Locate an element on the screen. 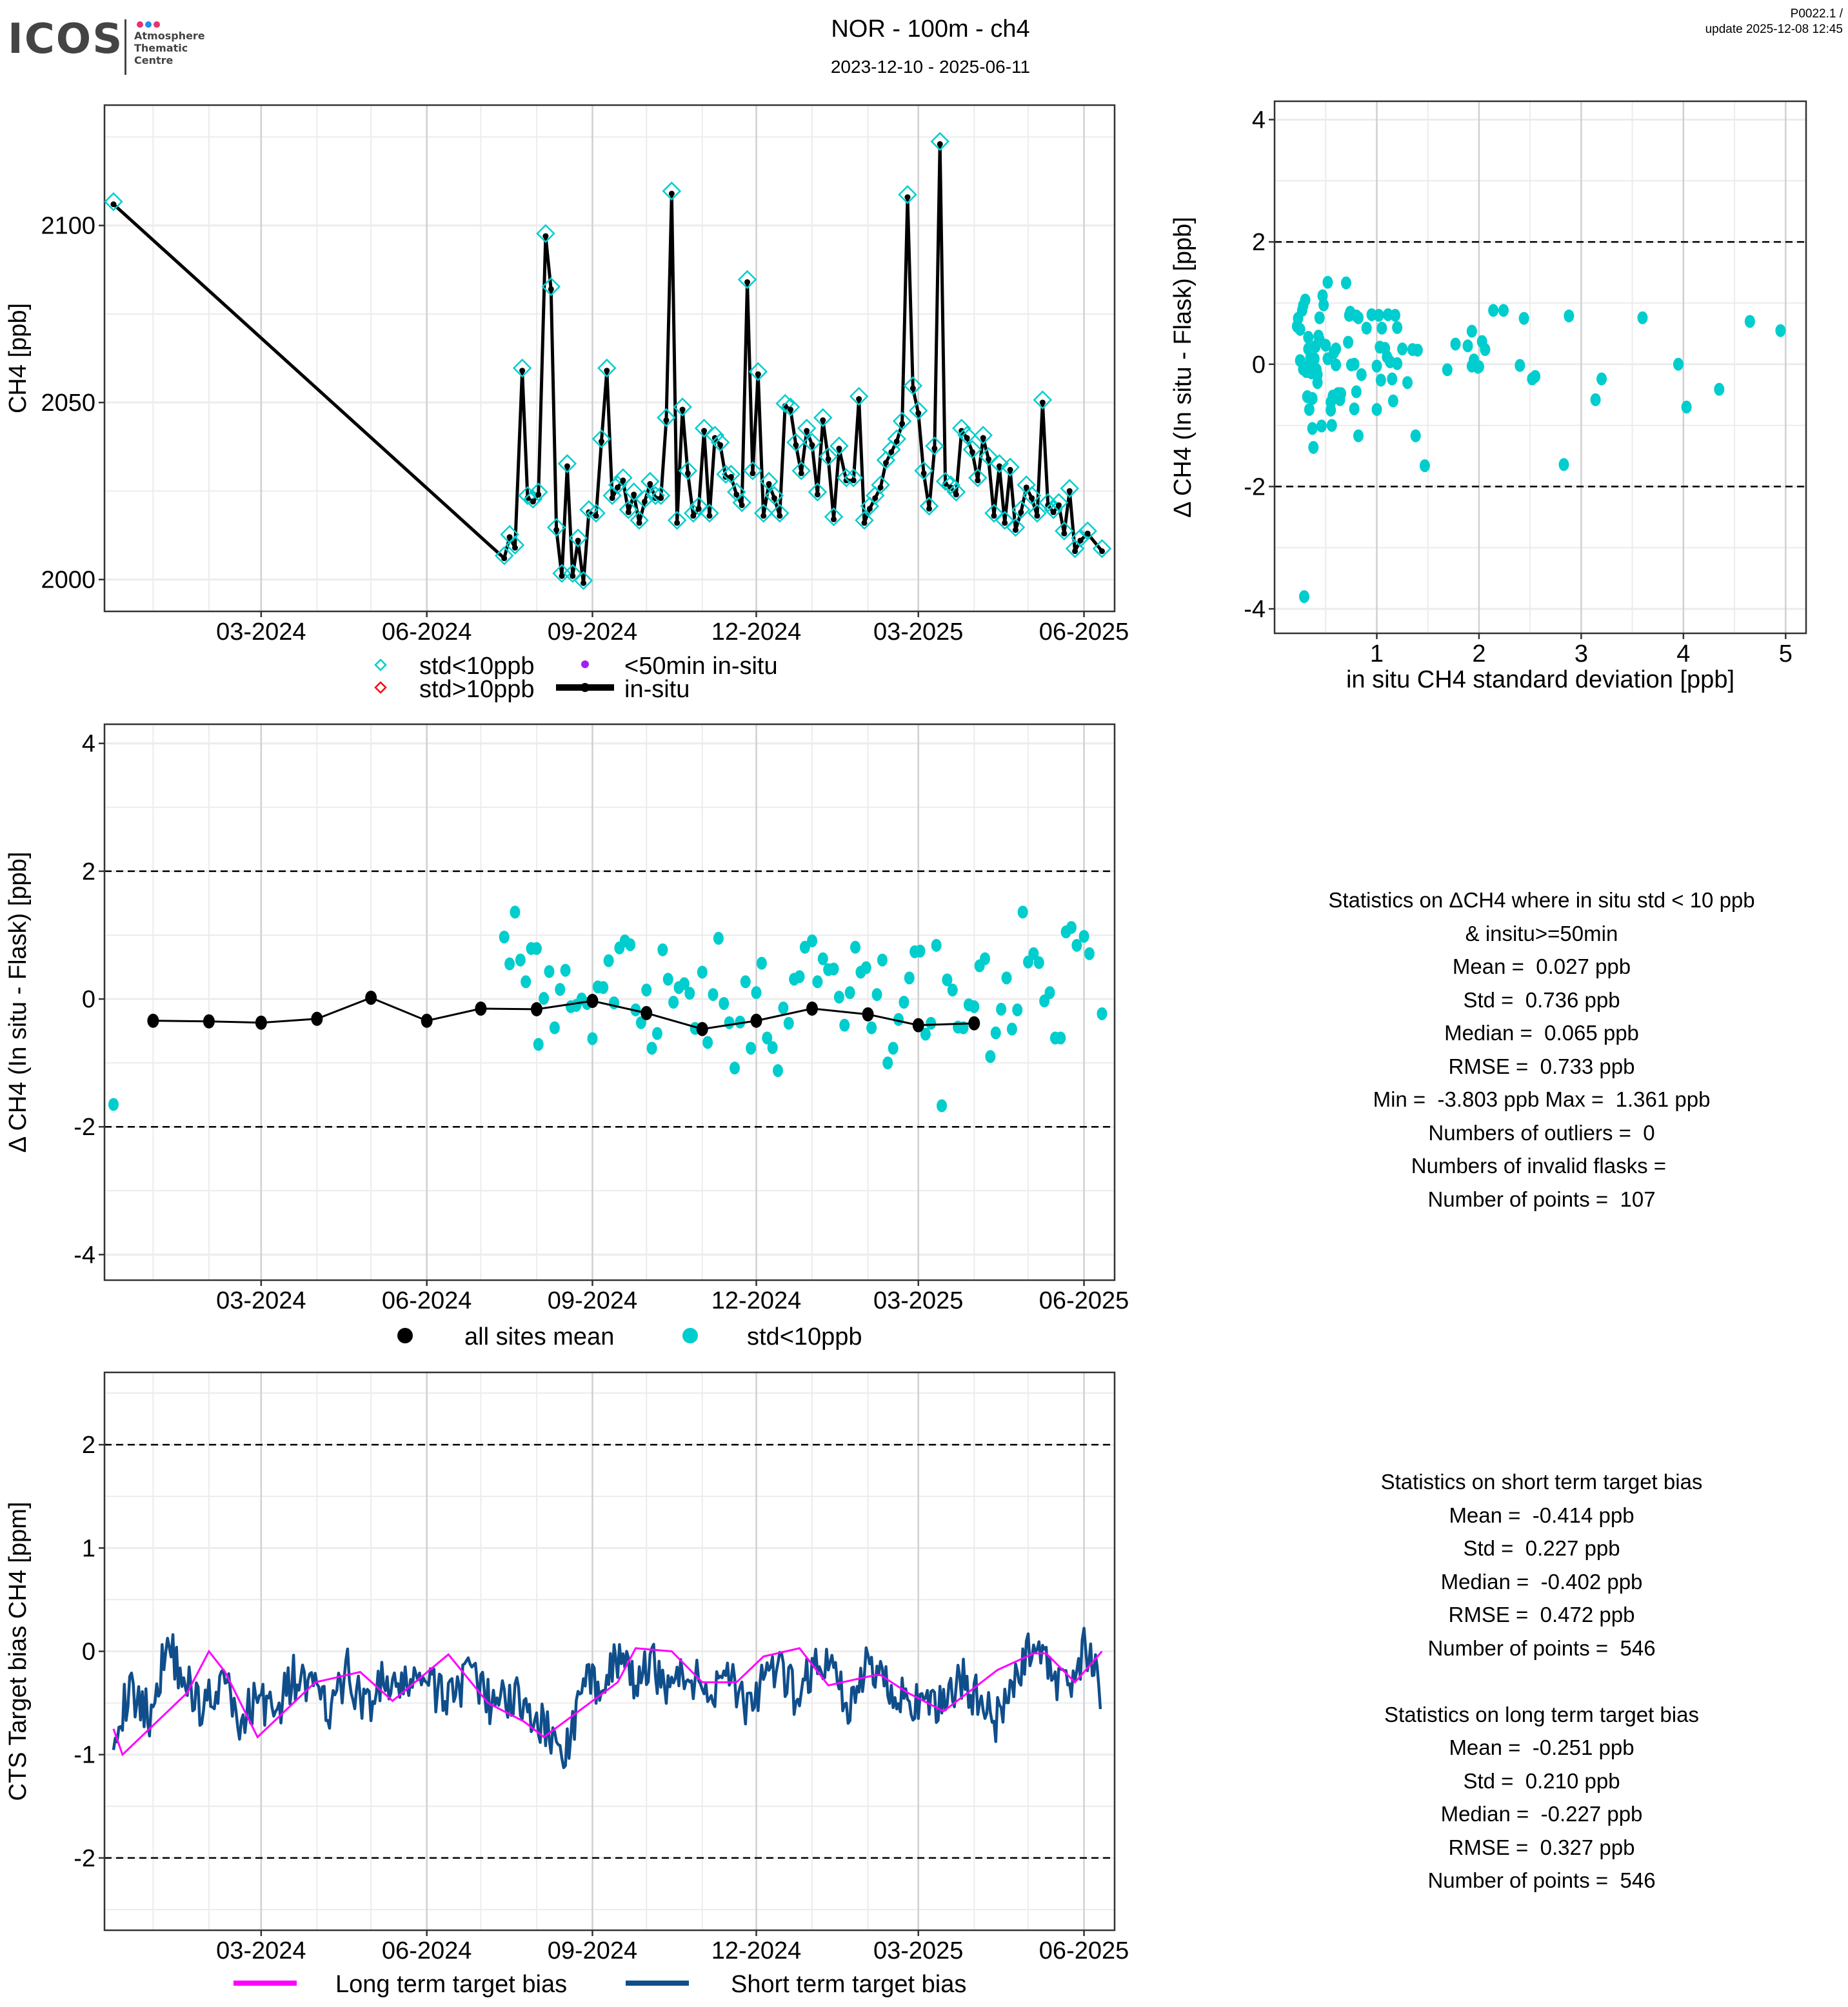 This screenshot has height=2007, width=1848. y-tick-label: 2 is located at coordinates (88, 871).